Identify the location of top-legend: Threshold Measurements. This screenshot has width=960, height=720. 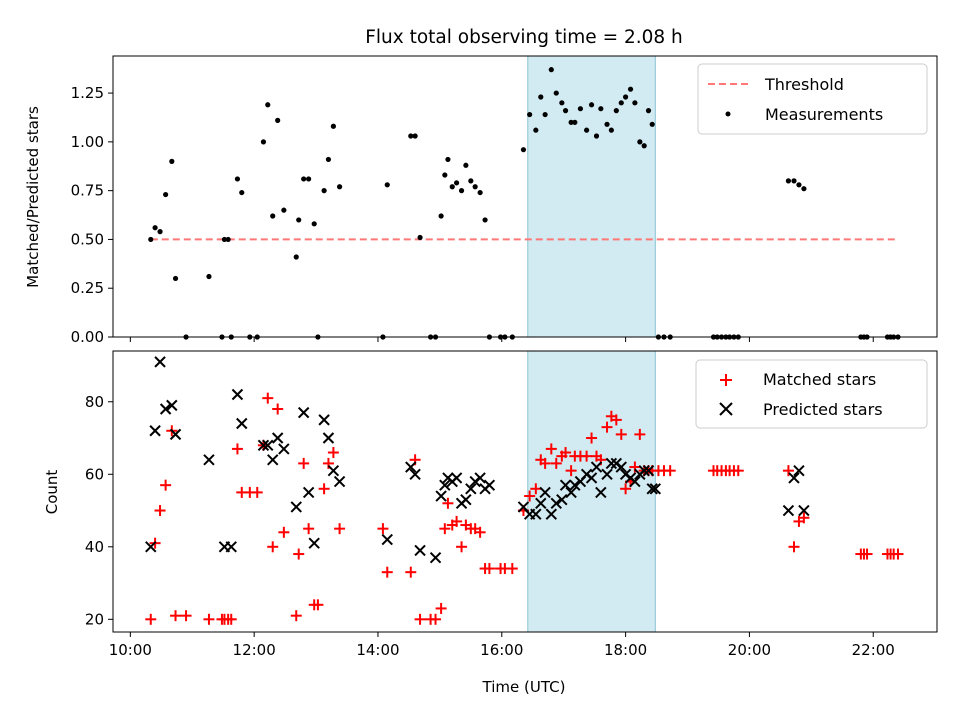
(812, 99).